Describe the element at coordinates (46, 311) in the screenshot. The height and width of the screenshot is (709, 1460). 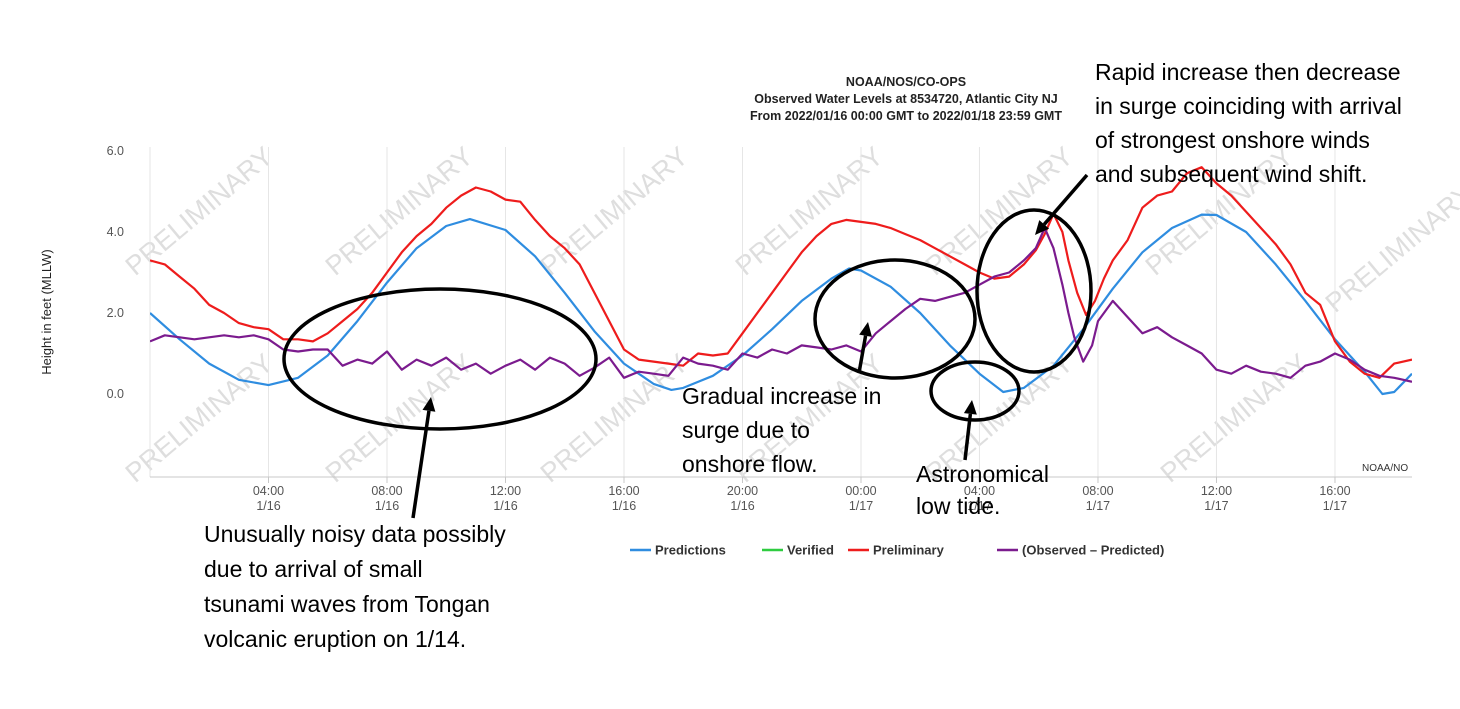
I see `y-axis-label: Height in feet (MLLW)` at that location.